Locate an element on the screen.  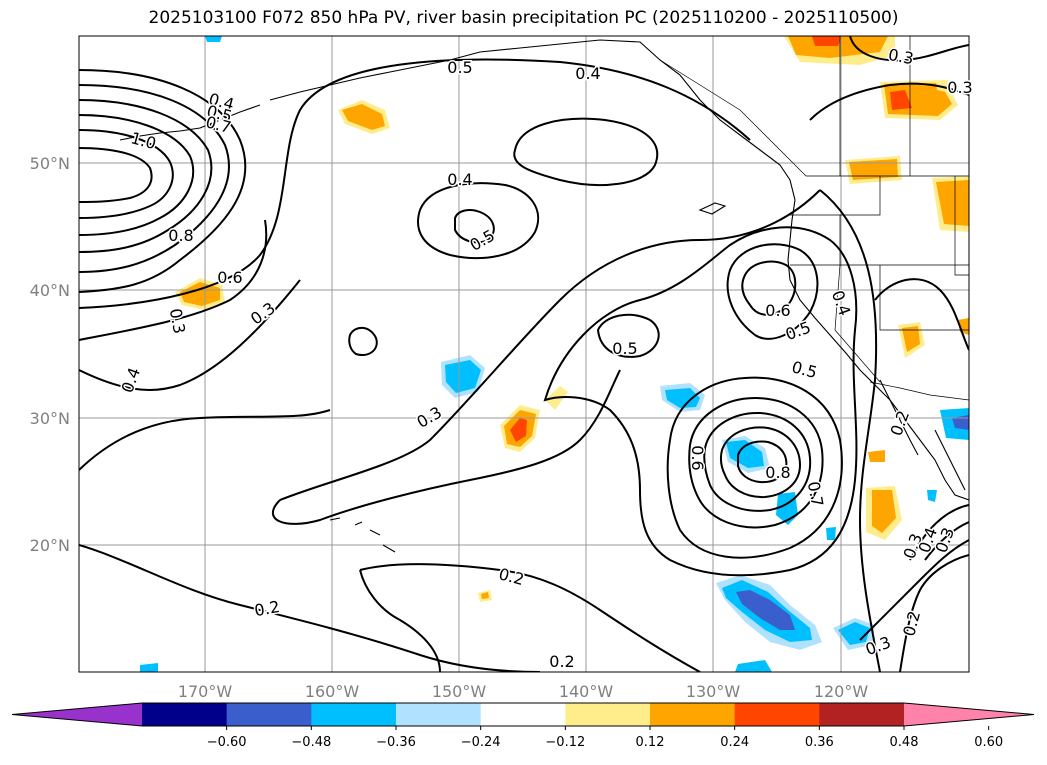
neg-fill-sw-bottom-strong is located at coordinates (765, 610).